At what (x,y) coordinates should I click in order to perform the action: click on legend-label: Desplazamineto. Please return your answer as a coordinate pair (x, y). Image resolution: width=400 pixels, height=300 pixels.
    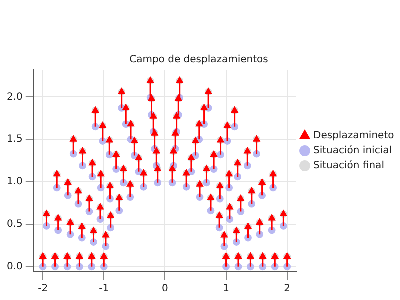
    Looking at the image, I should click on (354, 136).